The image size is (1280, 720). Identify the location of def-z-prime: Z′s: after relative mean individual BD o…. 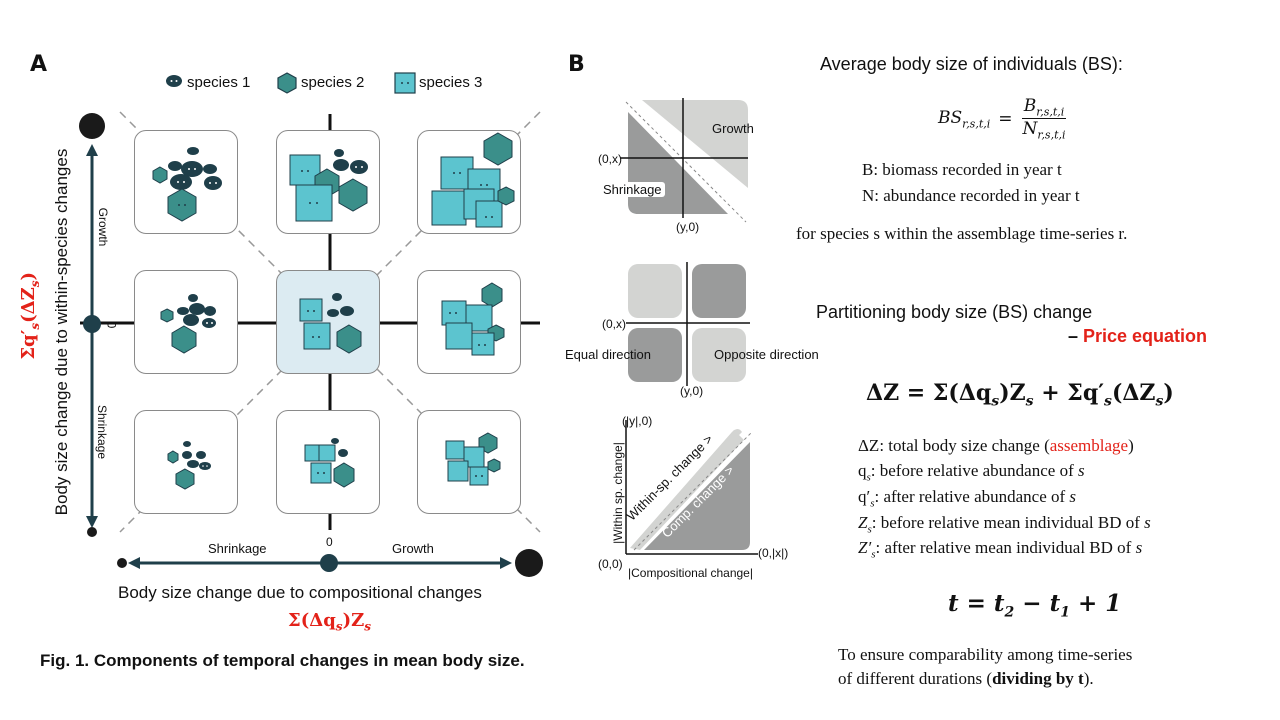
(1000, 549).